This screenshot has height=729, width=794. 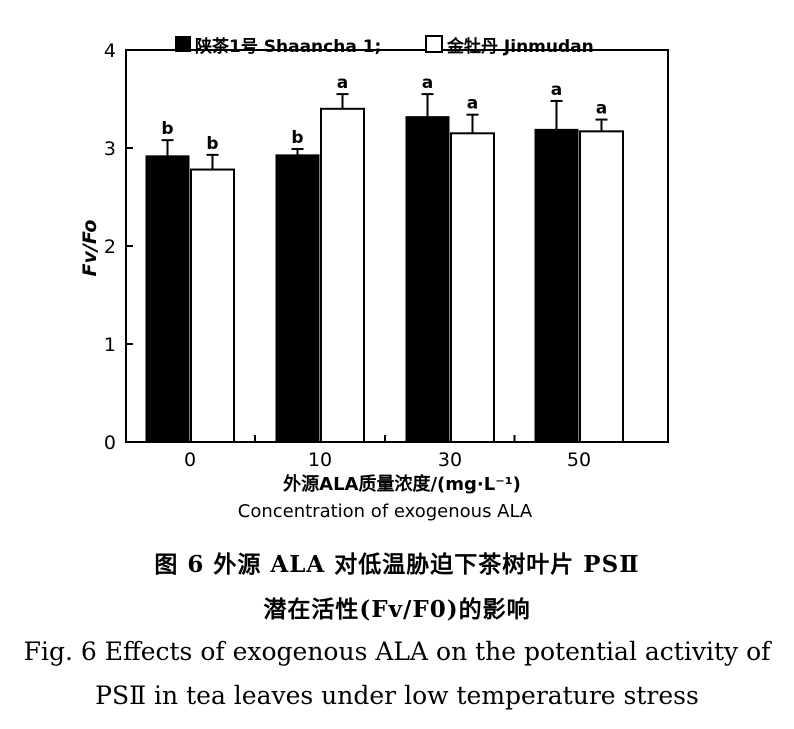 I want to click on x-tick-label: 50, so click(x=579, y=460).